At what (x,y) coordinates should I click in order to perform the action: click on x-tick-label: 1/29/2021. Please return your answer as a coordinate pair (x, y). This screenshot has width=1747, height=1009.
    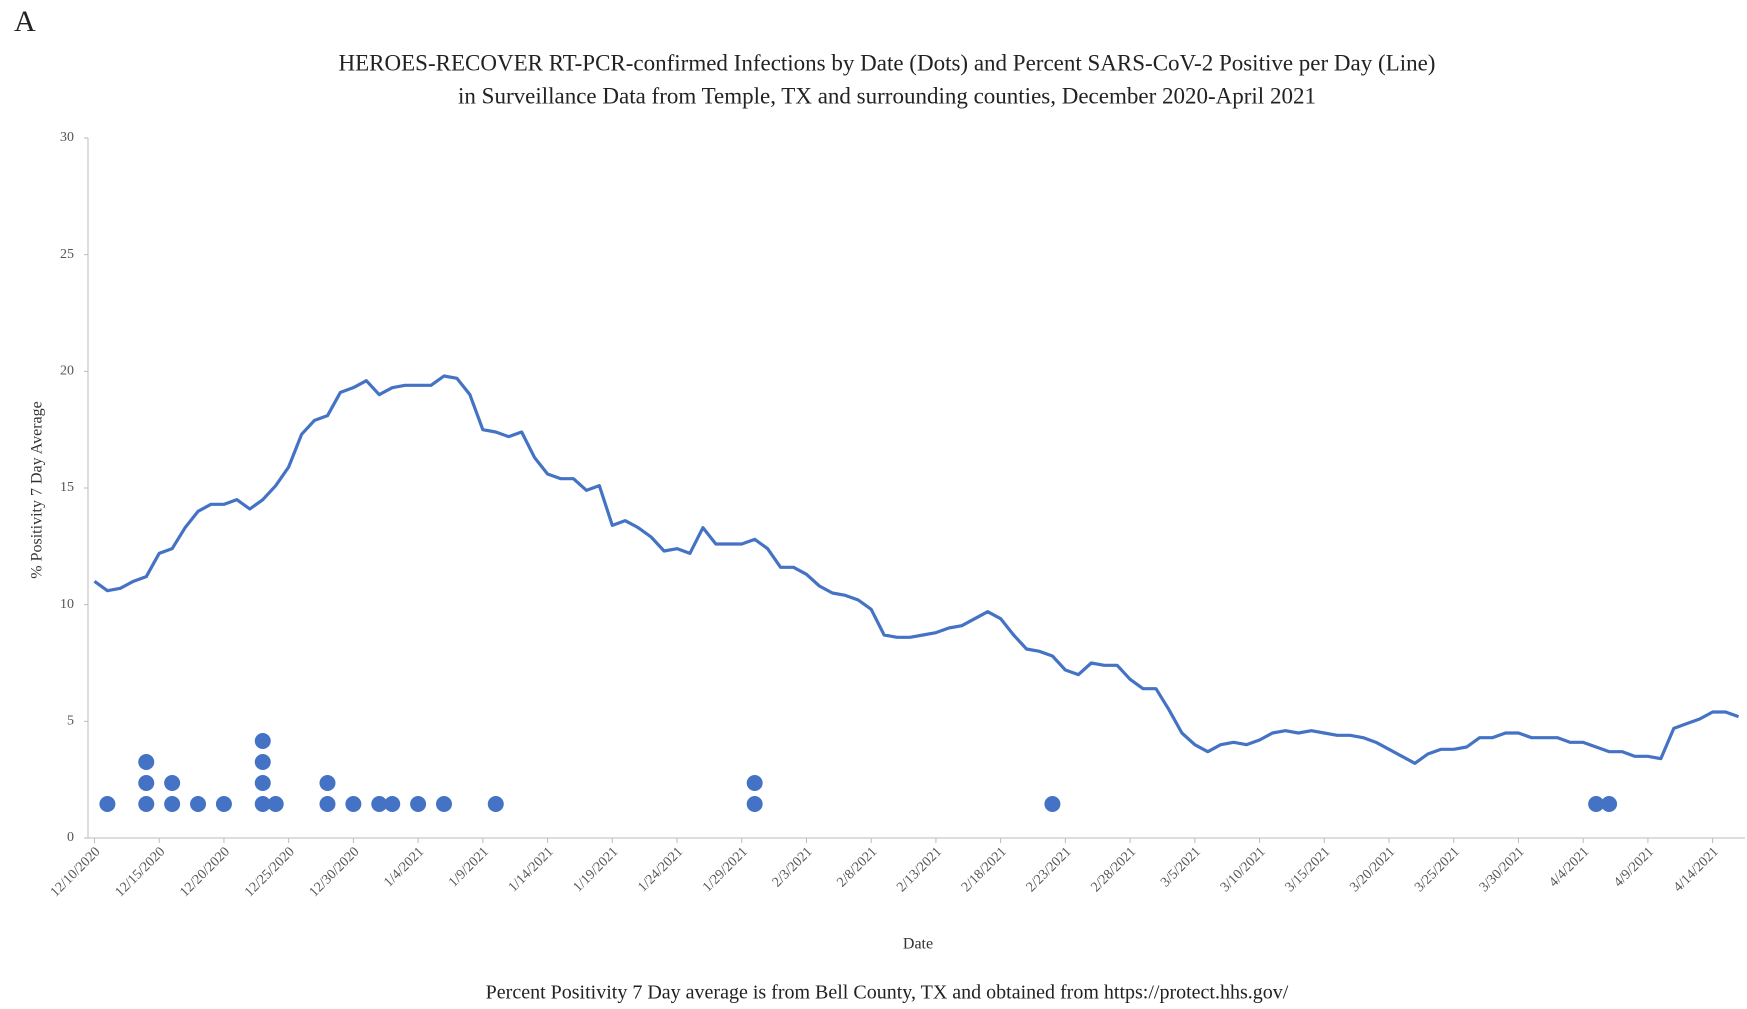
    Looking at the image, I should click on (725, 869).